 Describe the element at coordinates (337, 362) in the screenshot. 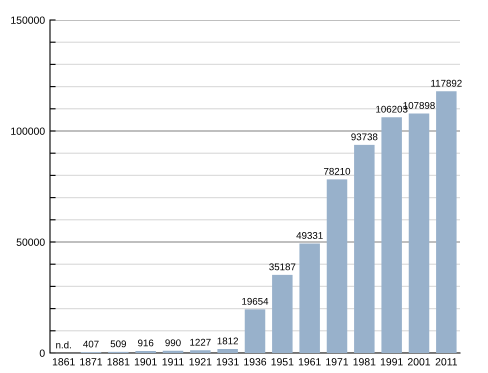

I see `x-tick-label: 1971` at that location.